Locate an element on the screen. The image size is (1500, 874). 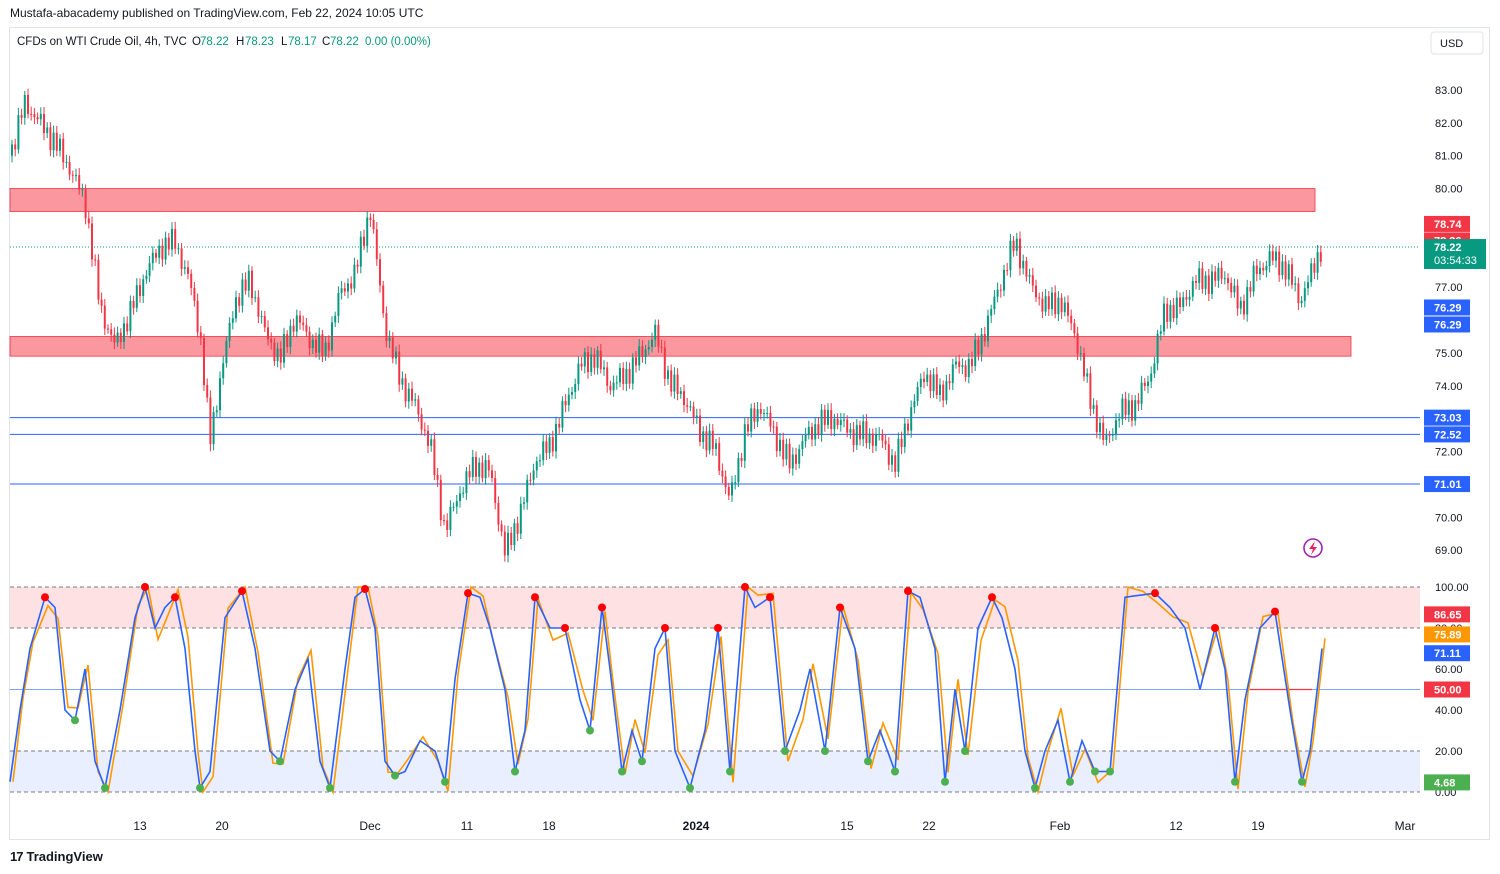
price-tick: 81.00 is located at coordinates (1449, 157).